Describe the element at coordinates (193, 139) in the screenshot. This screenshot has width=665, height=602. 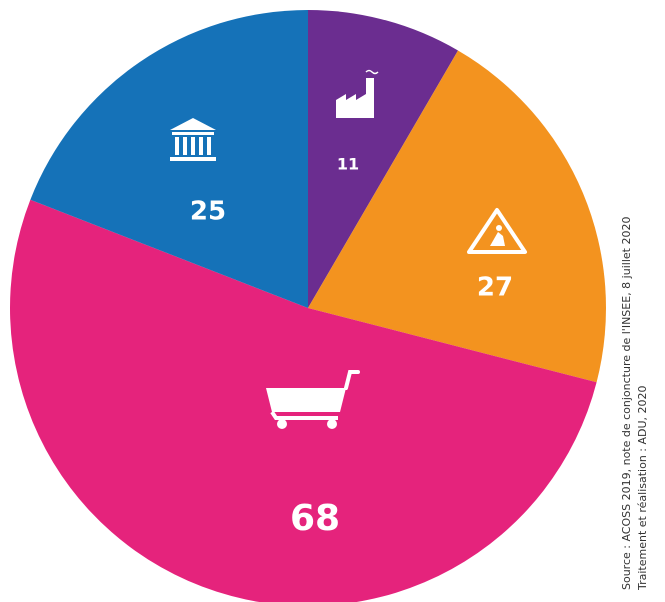
I see `bank-icon` at that location.